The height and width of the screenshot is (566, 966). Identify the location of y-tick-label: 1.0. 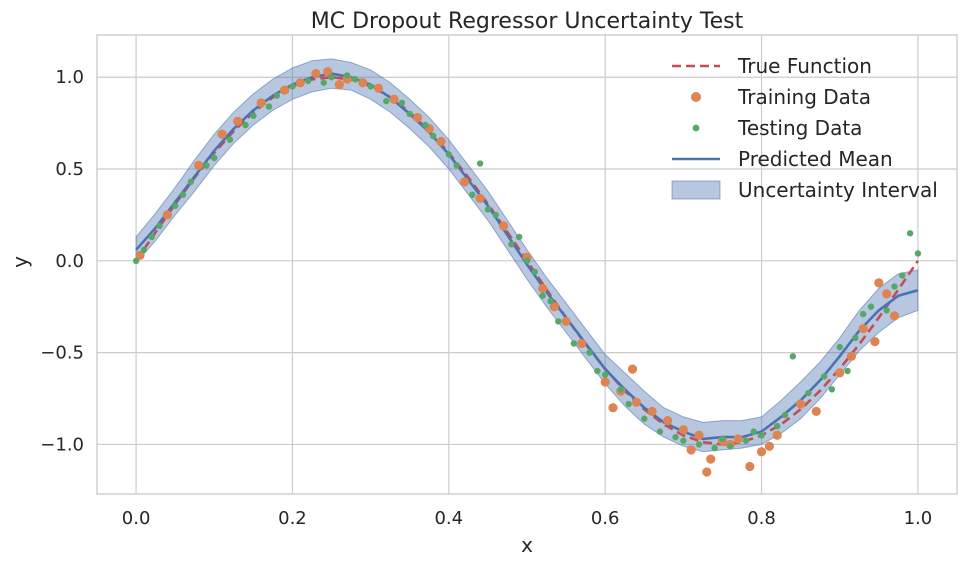
(69, 77).